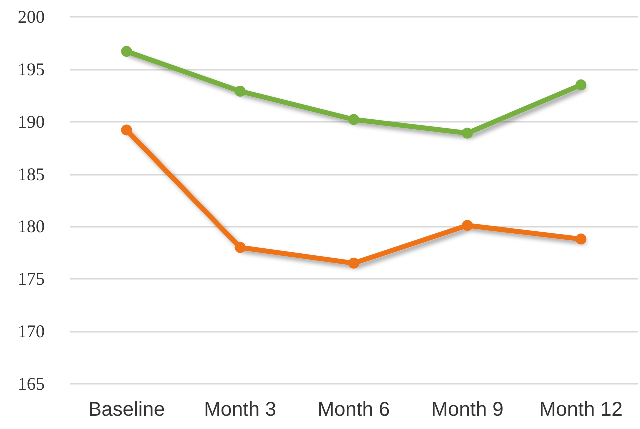 This screenshot has height=429, width=640. Describe the element at coordinates (31, 226) in the screenshot. I see `y-tick-label: 180` at that location.